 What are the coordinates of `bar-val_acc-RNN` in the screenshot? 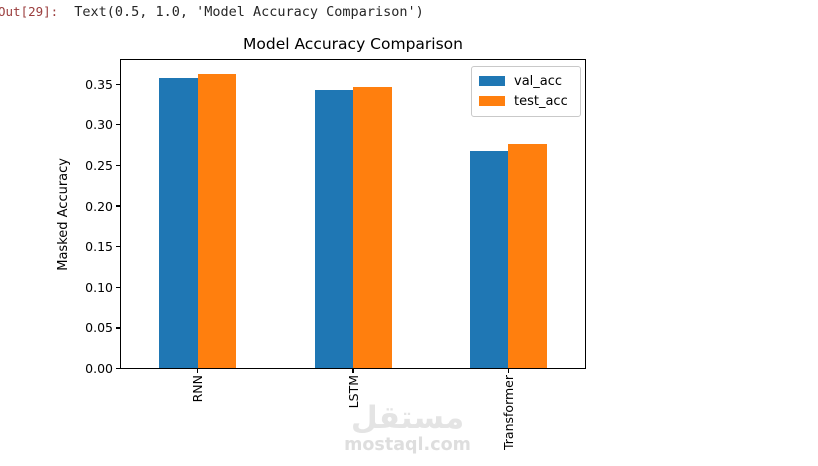 It's located at (178, 223).